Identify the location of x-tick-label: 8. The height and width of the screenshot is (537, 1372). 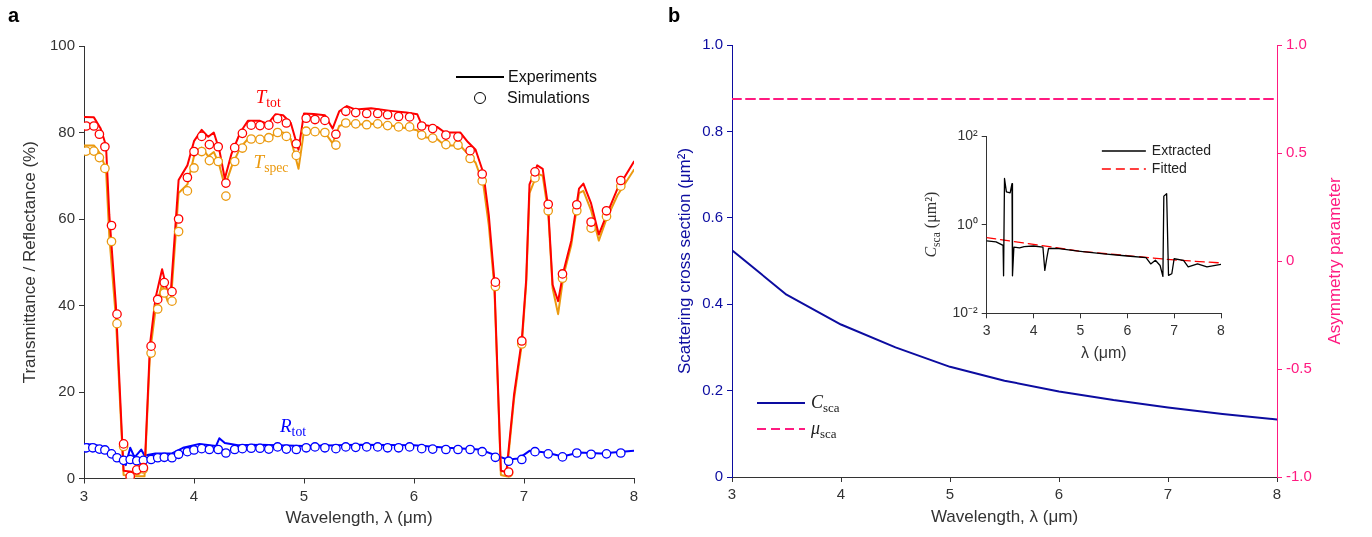
(1277, 494).